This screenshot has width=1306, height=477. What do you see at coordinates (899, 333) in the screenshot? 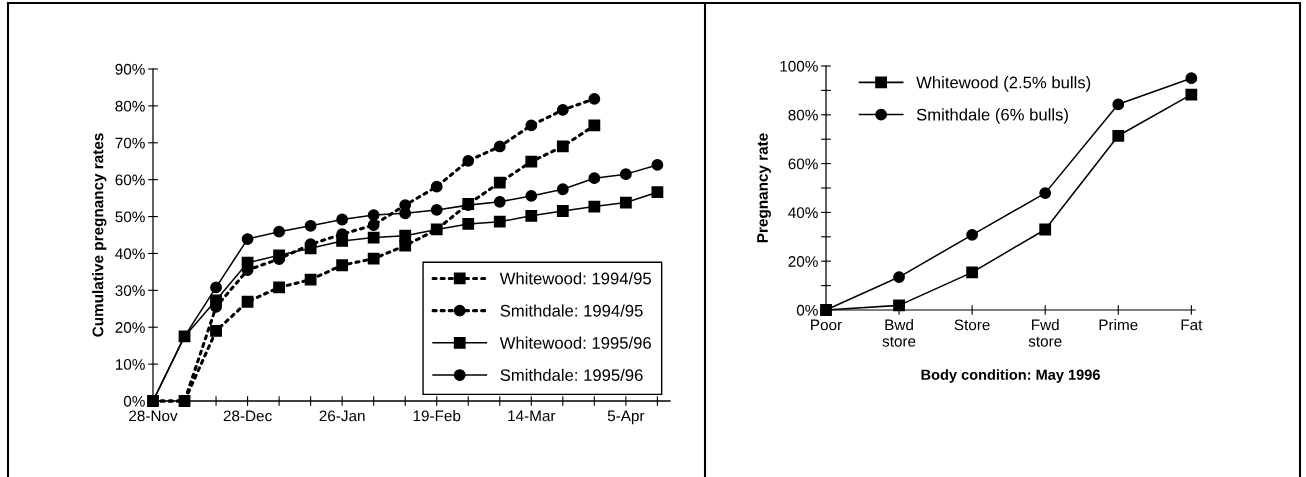
I see `x-tick-label: Bwd store` at bounding box center [899, 333].